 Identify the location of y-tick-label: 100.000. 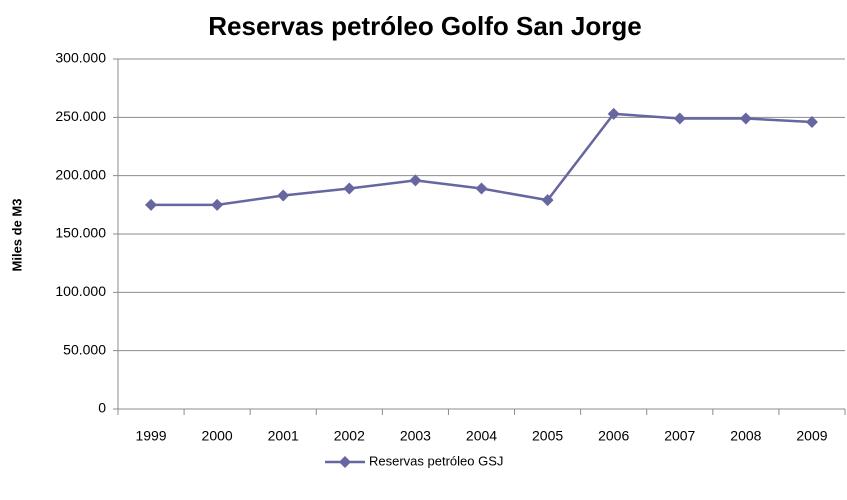
(80, 291).